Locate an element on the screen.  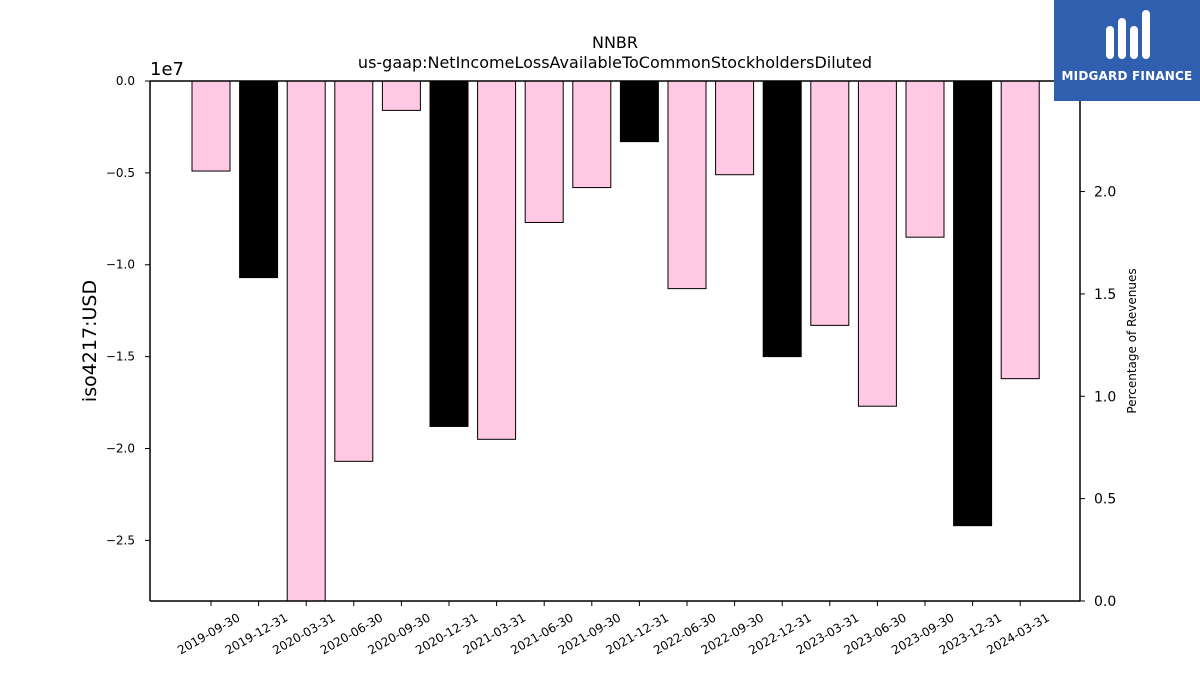
y2-tick-label: 2.0 is located at coordinates (1105, 193).